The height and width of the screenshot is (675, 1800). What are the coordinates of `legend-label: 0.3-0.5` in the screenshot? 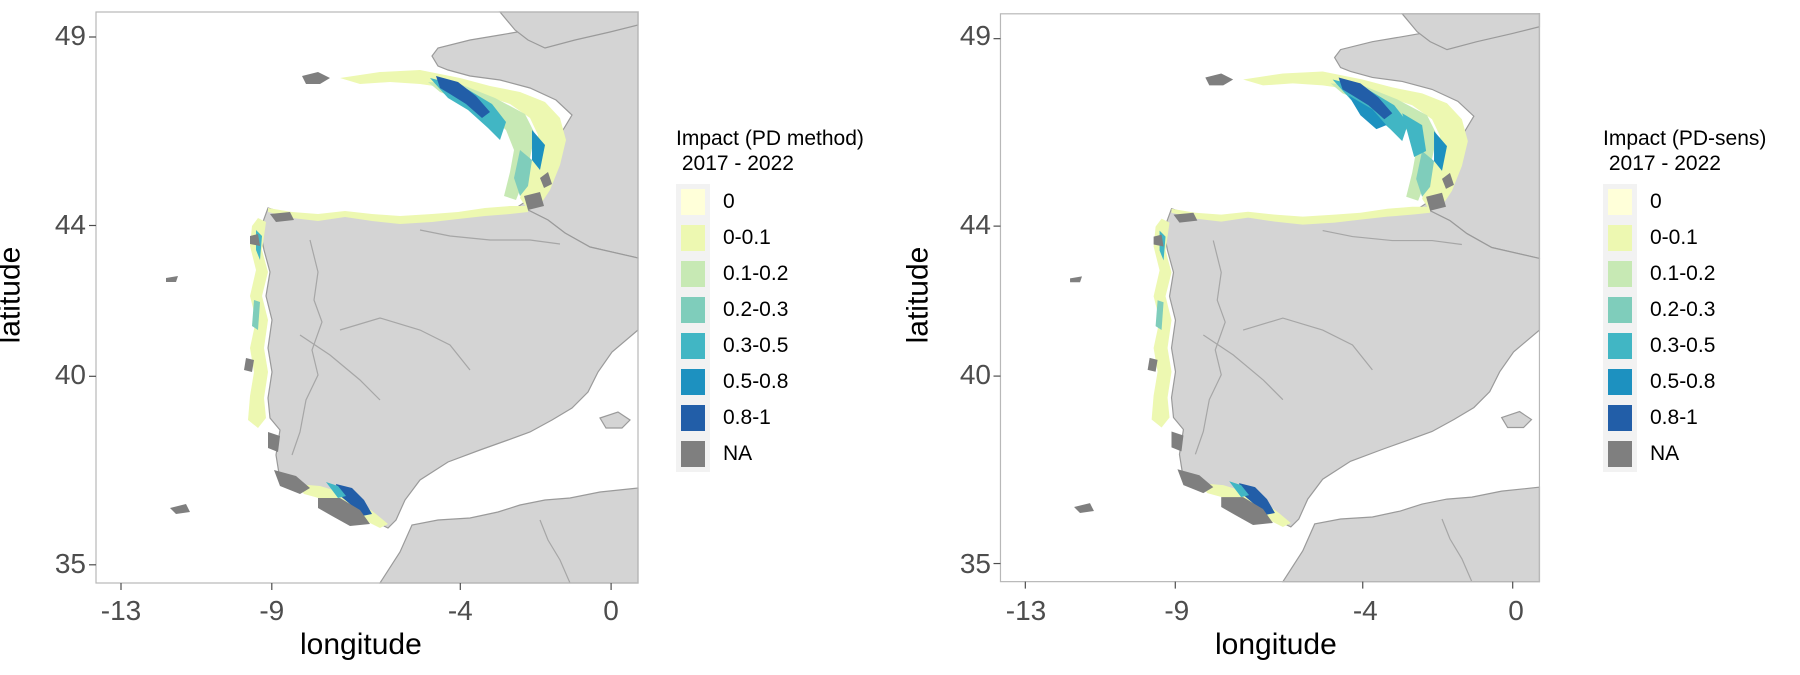 It's located at (756, 345).